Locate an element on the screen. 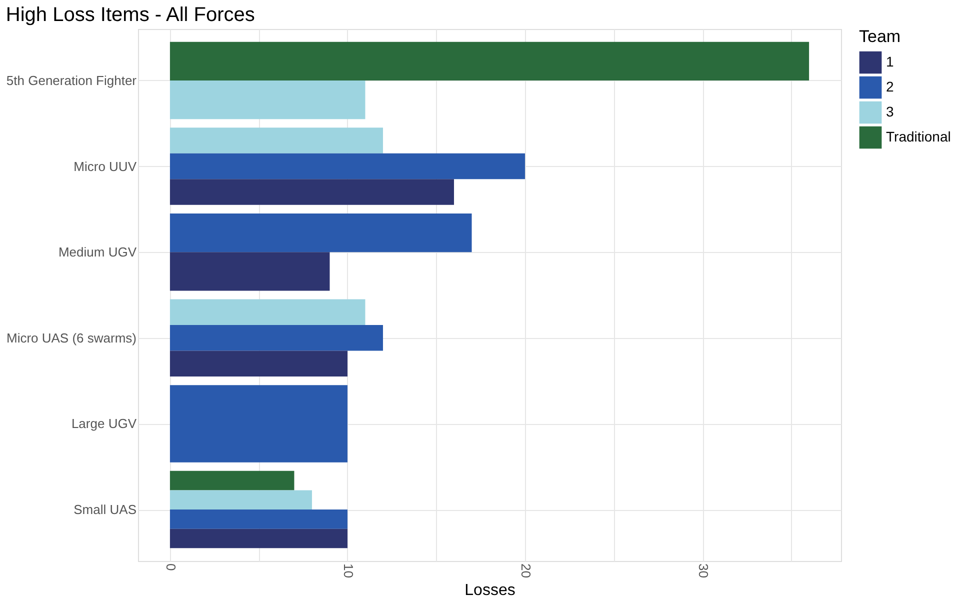 The image size is (956, 603). x-axis-title: Losses is located at coordinates (490, 590).